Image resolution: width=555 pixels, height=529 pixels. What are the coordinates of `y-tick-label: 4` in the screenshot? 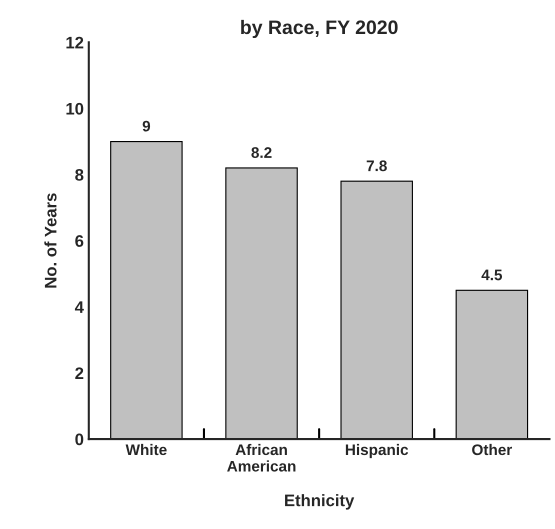 It's located at (79, 307).